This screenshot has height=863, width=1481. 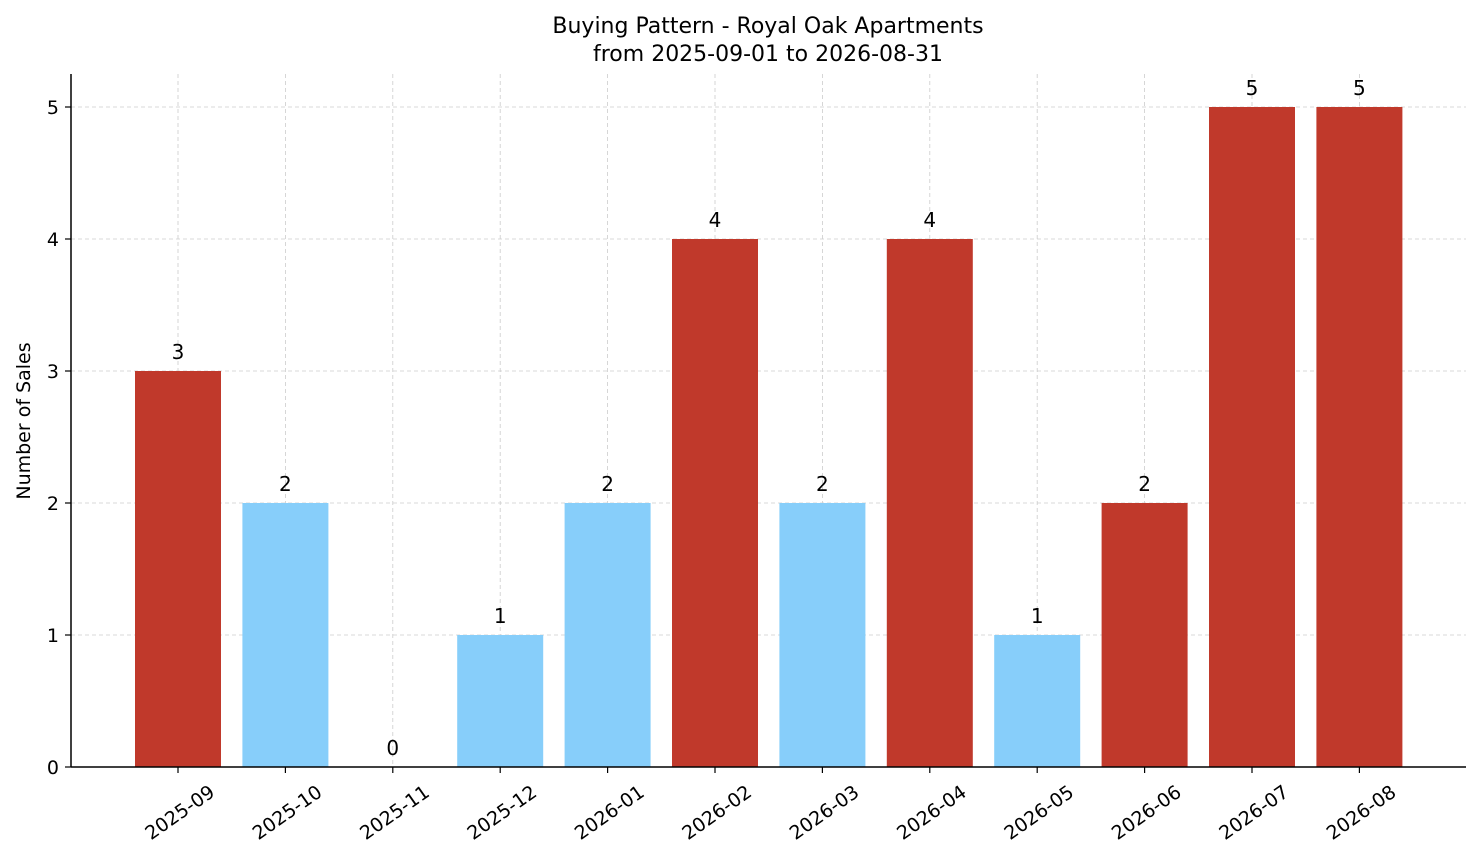 What do you see at coordinates (1037, 616) in the screenshot?
I see `value-label-2026-05: 1` at bounding box center [1037, 616].